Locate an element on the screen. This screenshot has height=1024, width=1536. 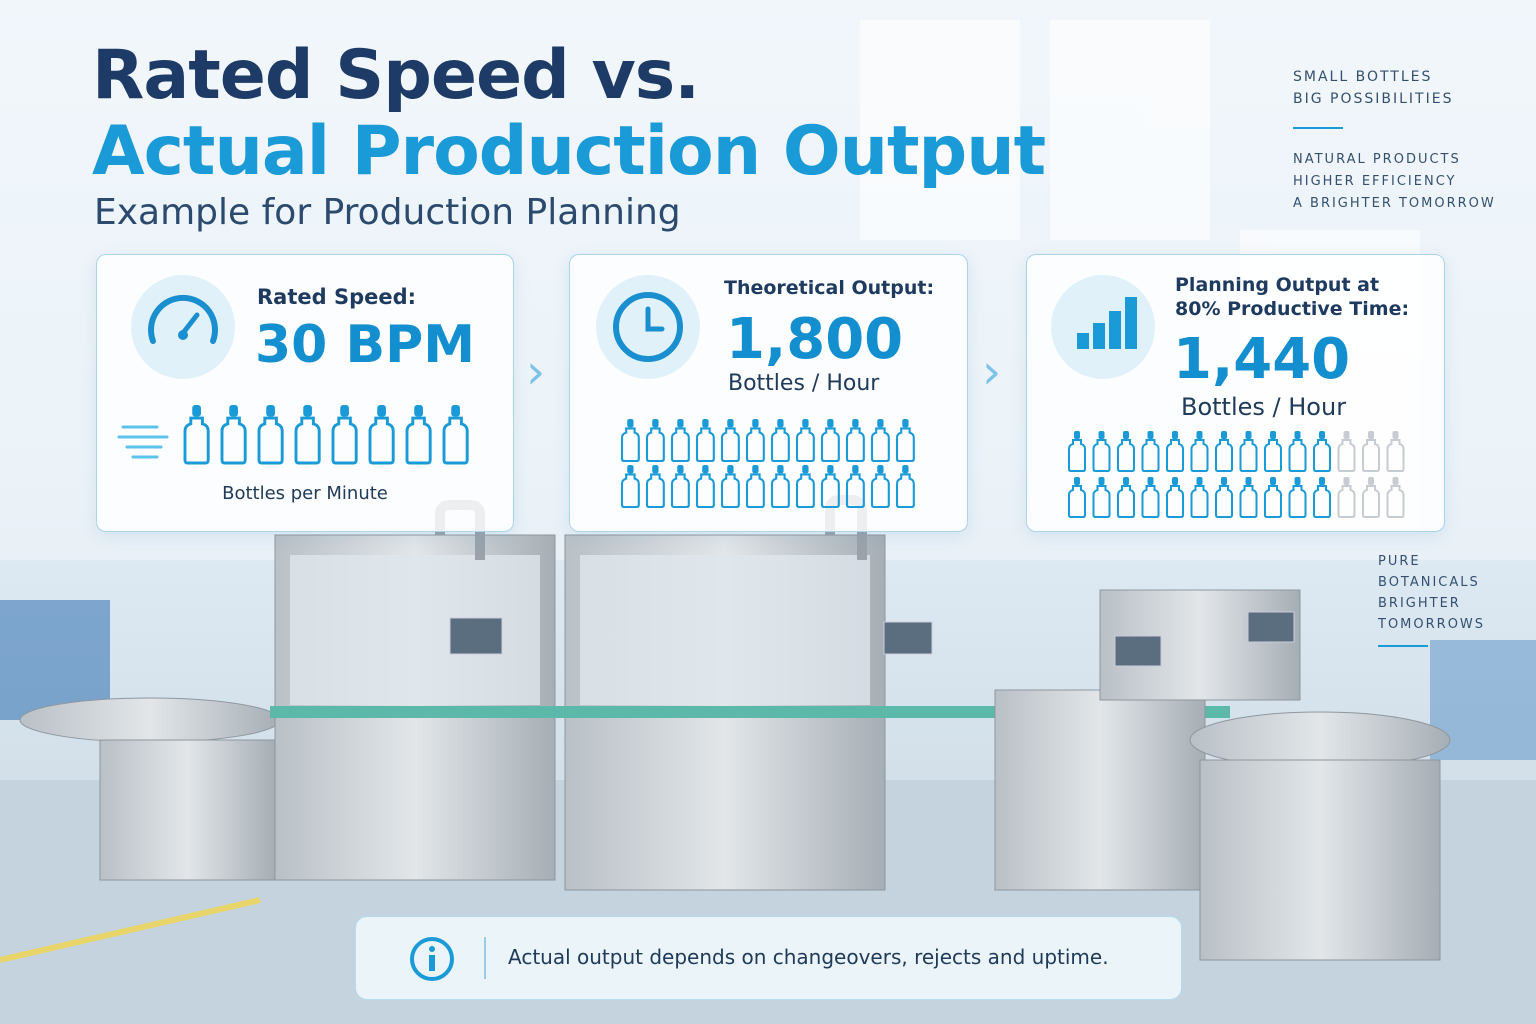
tagline-line: A BRIGHTER TOMORROW is located at coordinates (1394, 203).